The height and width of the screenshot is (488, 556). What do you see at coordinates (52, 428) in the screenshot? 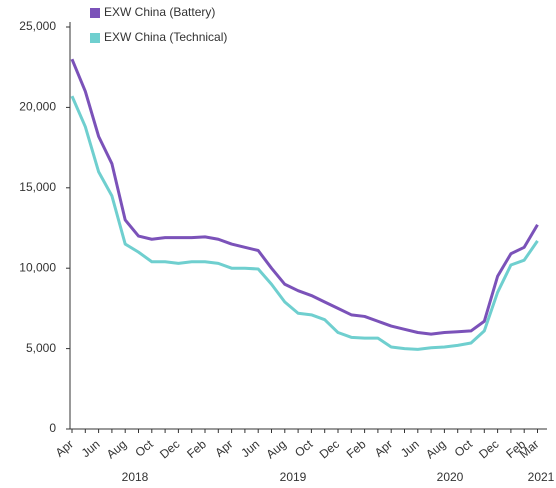
I see `y-tick-label: 0` at bounding box center [52, 428].